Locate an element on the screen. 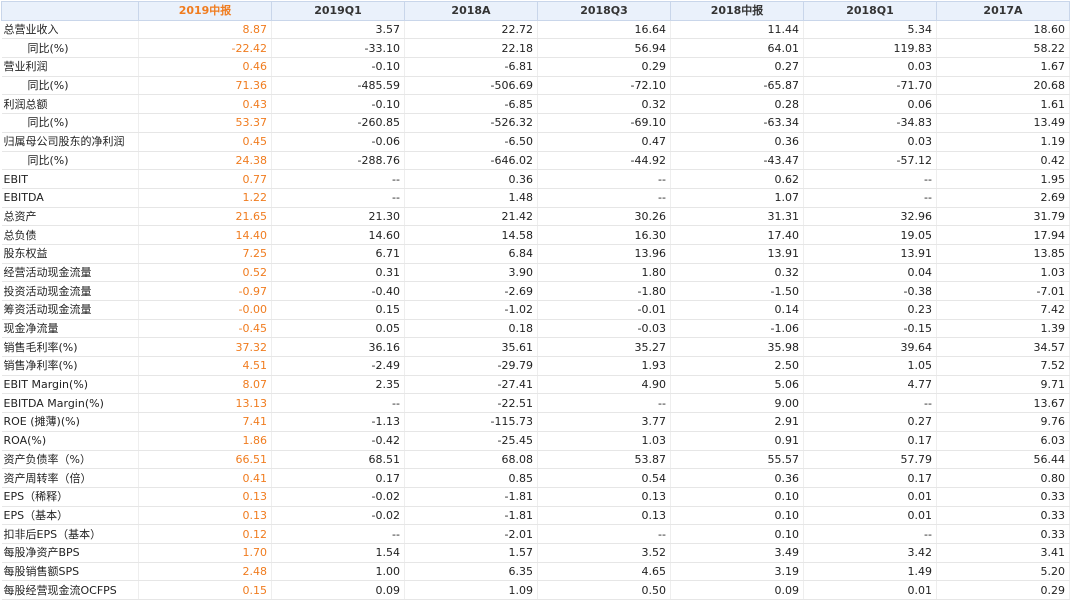 The image size is (1071, 606). value-cell: 35.98 is located at coordinates (737, 347).